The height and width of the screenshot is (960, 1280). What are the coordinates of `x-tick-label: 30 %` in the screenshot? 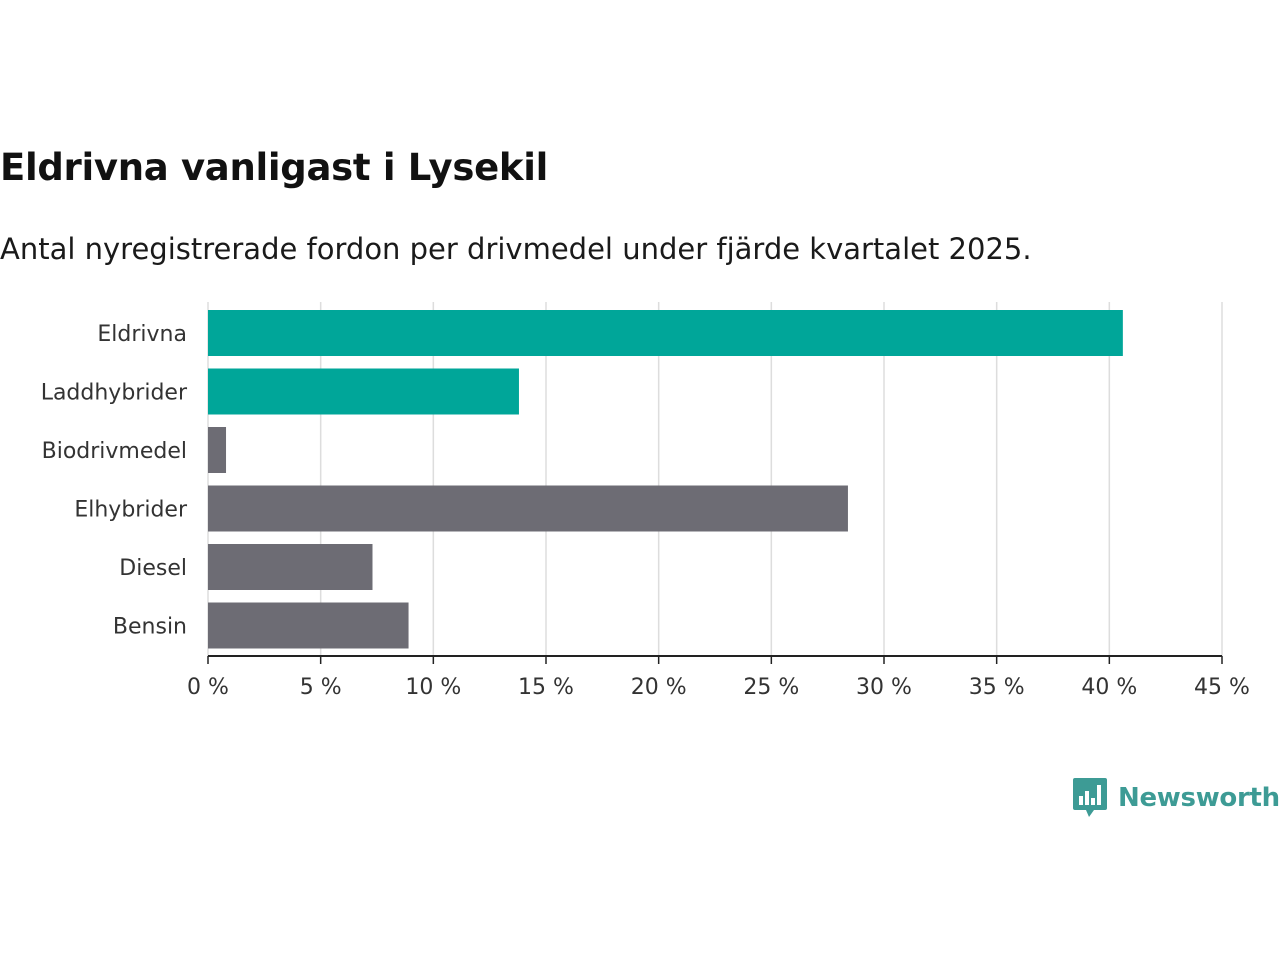 It's located at (884, 687).